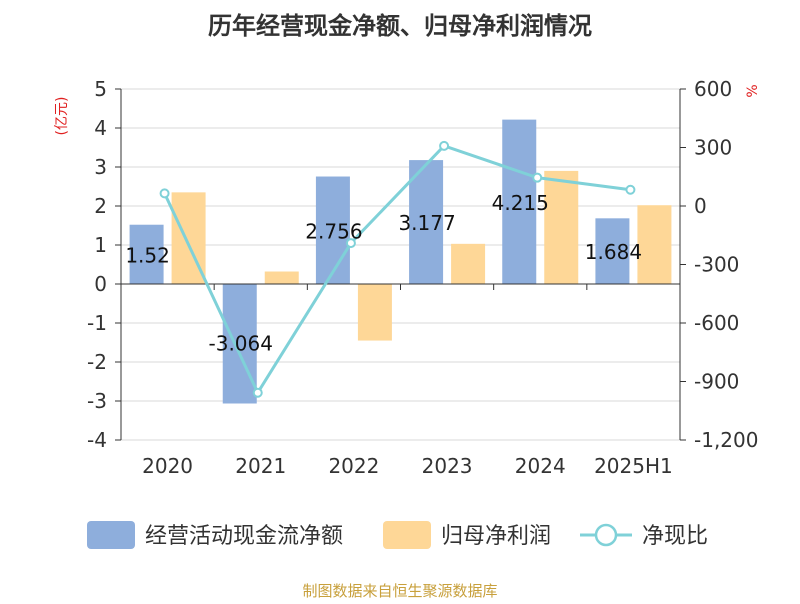  What do you see at coordinates (97, 362) in the screenshot?
I see `y-left-tick-label: -2` at bounding box center [97, 362].